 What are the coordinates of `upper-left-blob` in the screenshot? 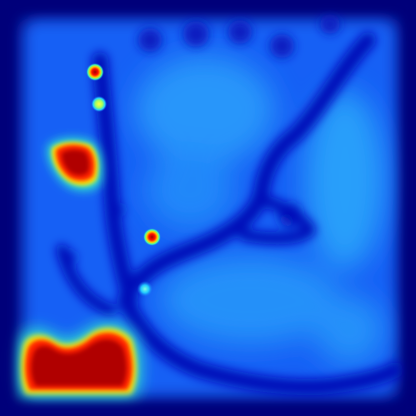 It's located at (74, 164).